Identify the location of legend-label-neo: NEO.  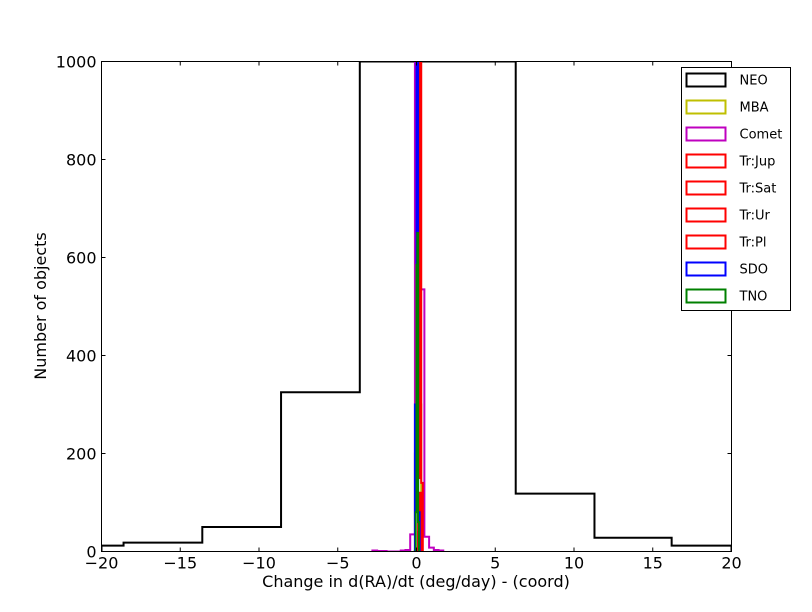
(754, 81).